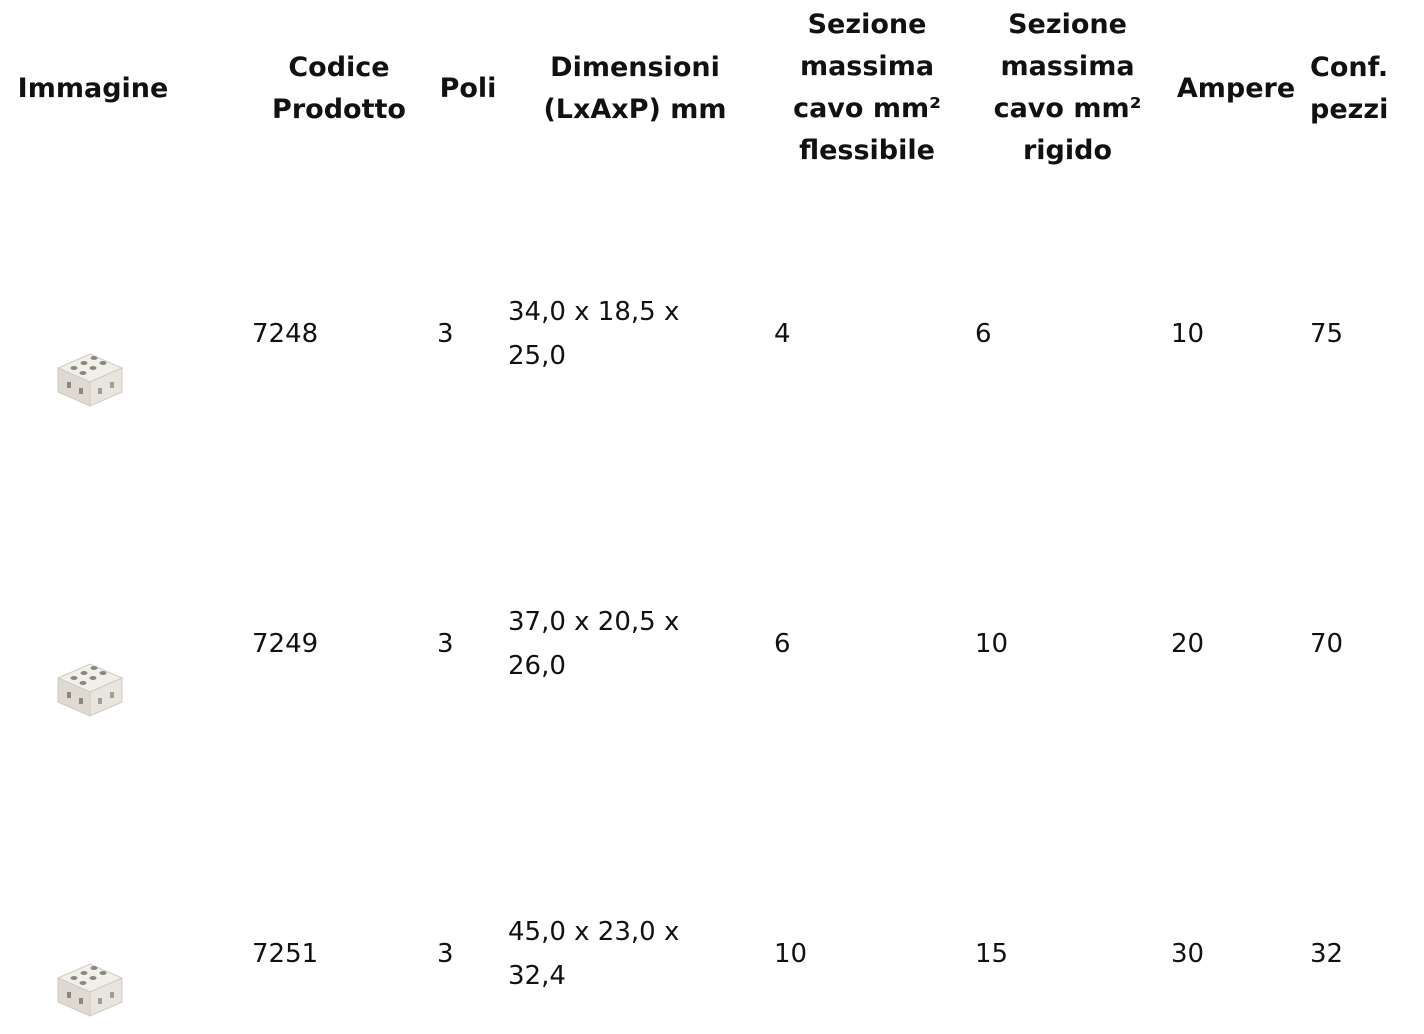 The image size is (1424, 1034). Describe the element at coordinates (992, 954) in the screenshot. I see `rigid-section-value: 15` at that location.